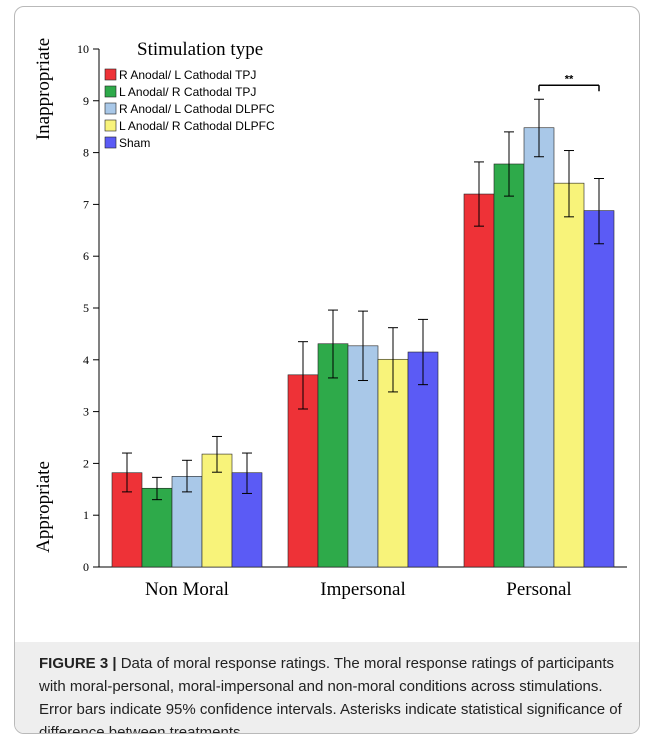 This screenshot has width=652, height=744. Describe the element at coordinates (86, 308) in the screenshot. I see `y-tick-label: 5` at that location.